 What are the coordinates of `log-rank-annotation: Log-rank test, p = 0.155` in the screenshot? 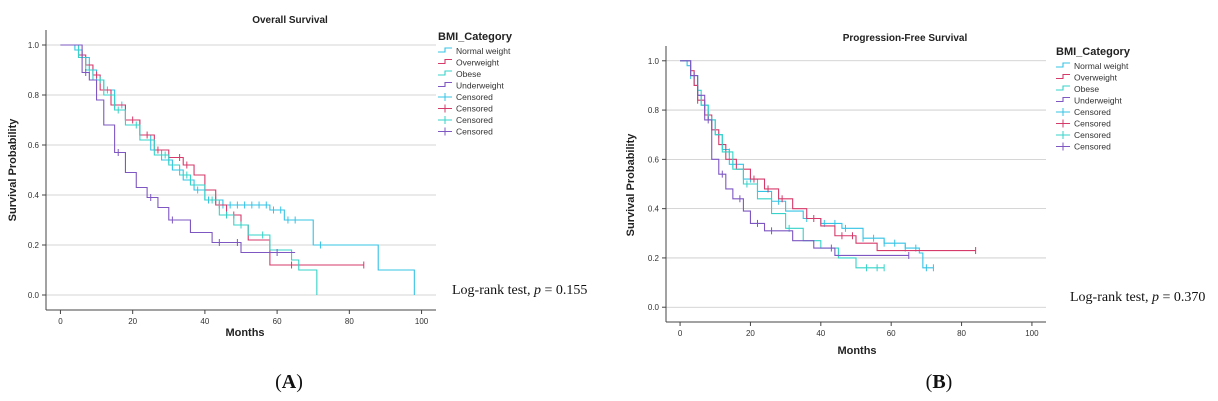 It's located at (519, 290).